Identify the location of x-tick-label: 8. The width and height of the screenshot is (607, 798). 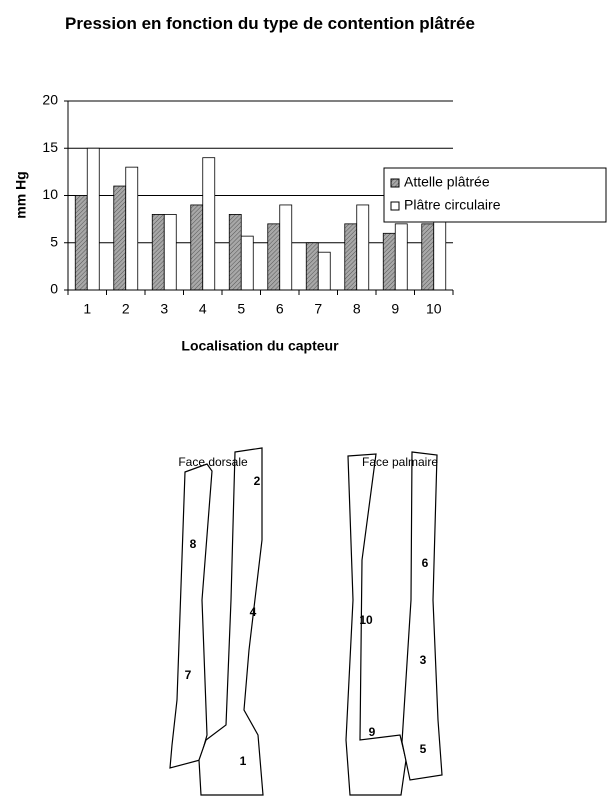
(357, 309).